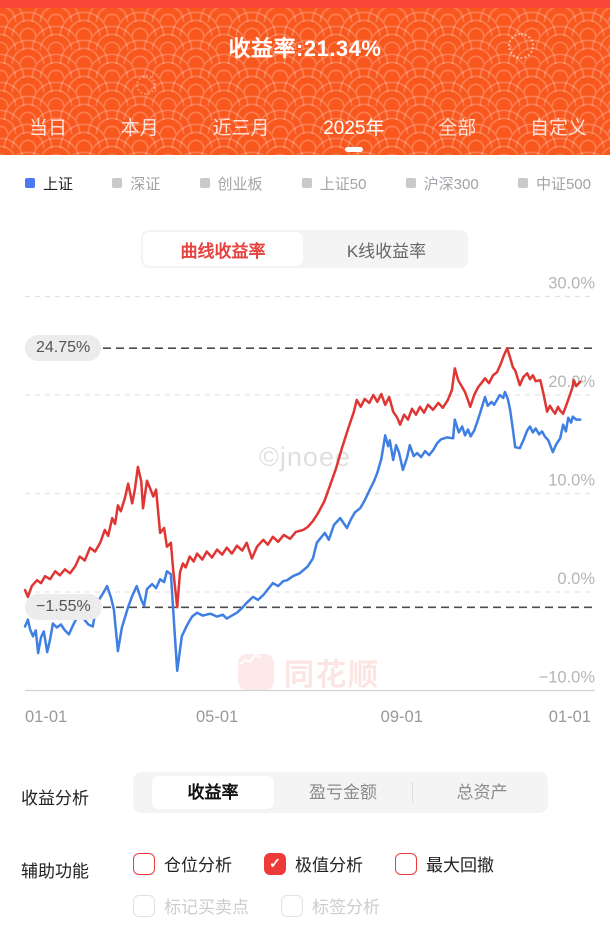  I want to click on analysis-section-label: 收益分析, so click(55, 798).